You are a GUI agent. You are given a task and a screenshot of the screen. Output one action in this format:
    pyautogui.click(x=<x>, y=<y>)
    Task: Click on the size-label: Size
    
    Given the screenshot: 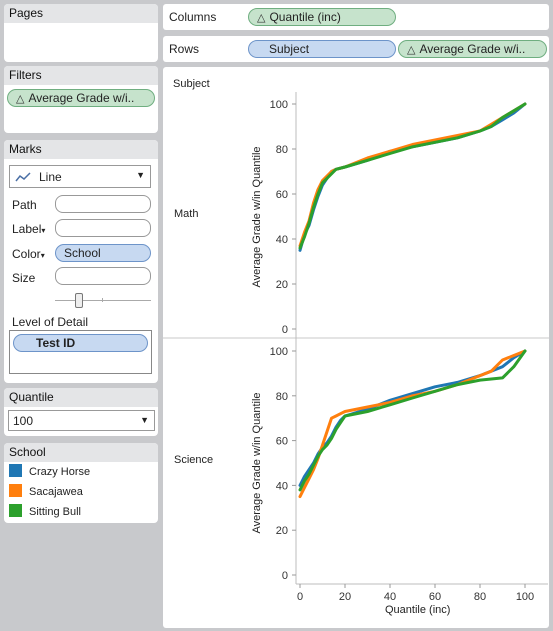 What is the action you would take?
    pyautogui.click(x=24, y=278)
    